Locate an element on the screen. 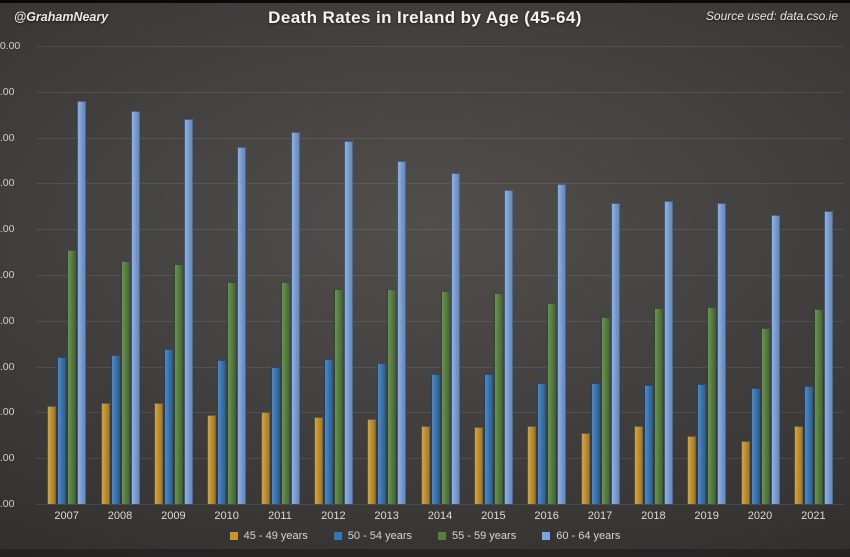 This screenshot has width=850, height=557. x-axis-label: 2007 is located at coordinates (66, 516).